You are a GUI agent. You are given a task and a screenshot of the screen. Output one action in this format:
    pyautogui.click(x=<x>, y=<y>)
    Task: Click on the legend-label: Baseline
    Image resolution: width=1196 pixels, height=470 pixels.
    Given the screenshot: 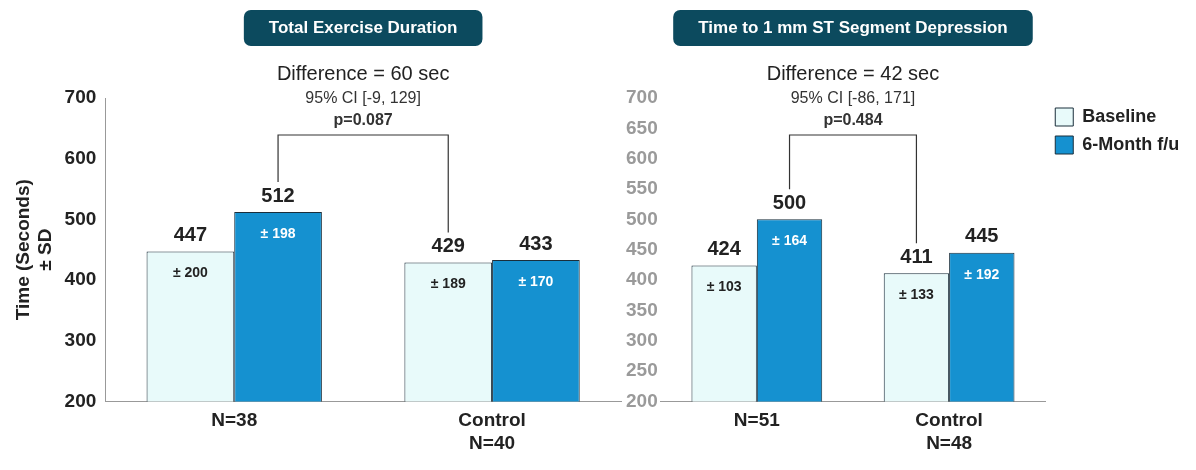 What is the action you would take?
    pyautogui.click(x=1119, y=115)
    